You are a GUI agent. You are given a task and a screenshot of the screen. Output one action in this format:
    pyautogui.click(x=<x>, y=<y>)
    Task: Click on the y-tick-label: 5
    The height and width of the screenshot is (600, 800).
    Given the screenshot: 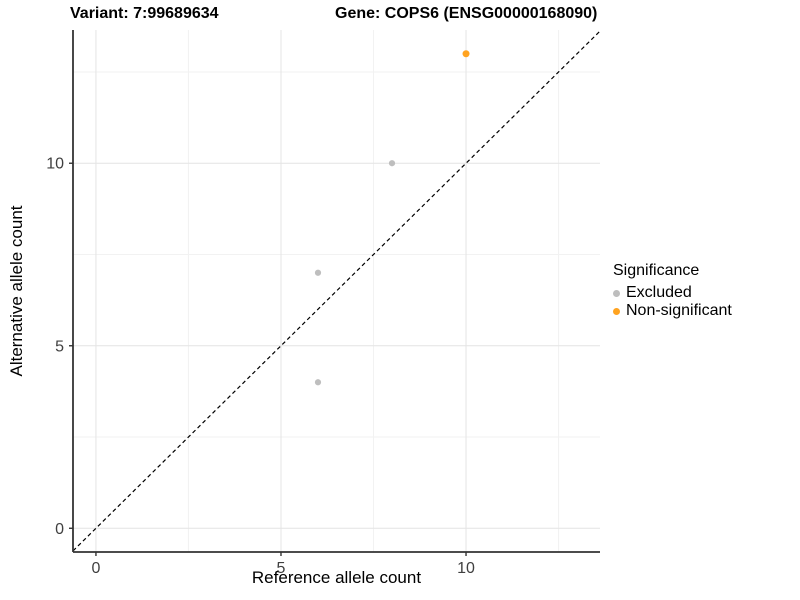 What is the action you would take?
    pyautogui.click(x=59, y=346)
    